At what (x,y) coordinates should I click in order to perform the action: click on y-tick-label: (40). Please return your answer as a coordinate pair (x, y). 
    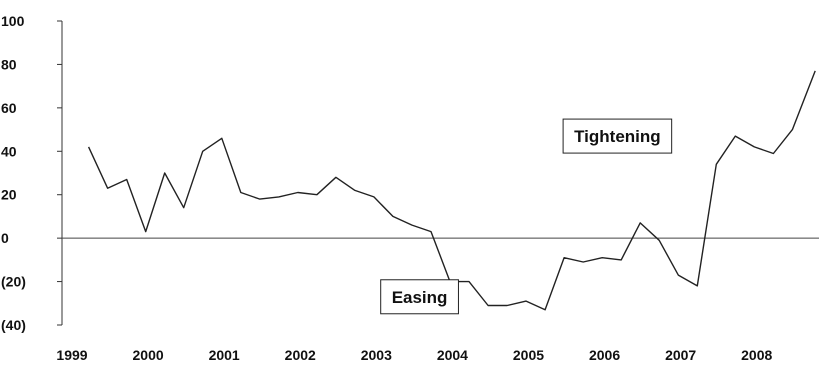
    Looking at the image, I should click on (13, 325).